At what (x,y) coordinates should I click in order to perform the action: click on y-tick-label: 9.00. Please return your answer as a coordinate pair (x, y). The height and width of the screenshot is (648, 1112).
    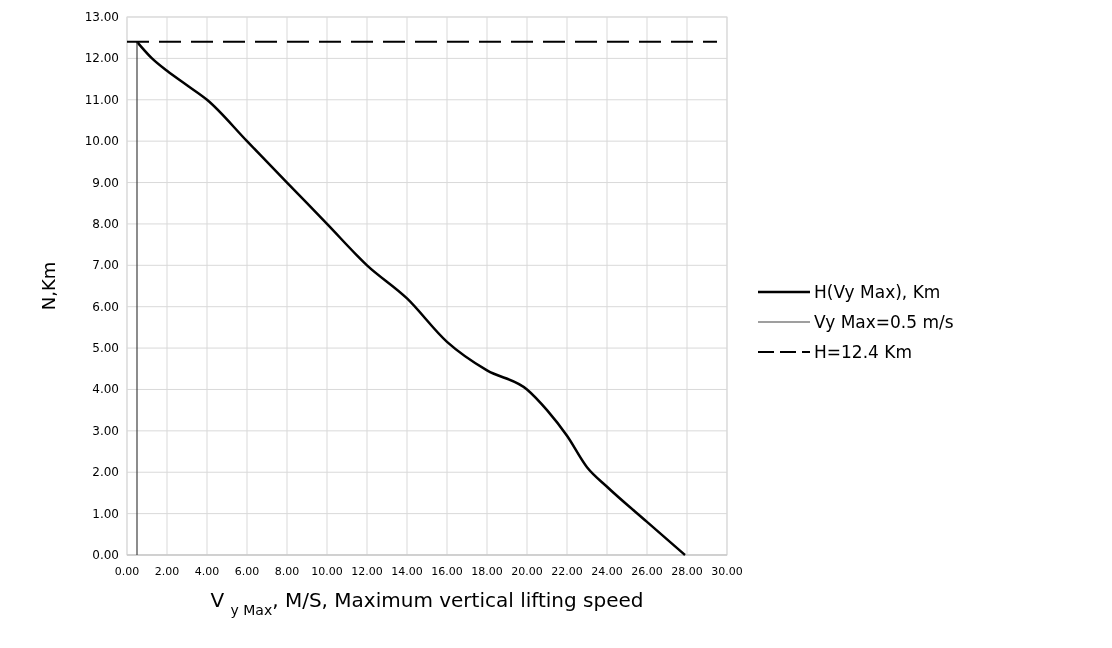
    Looking at the image, I should click on (105, 182).